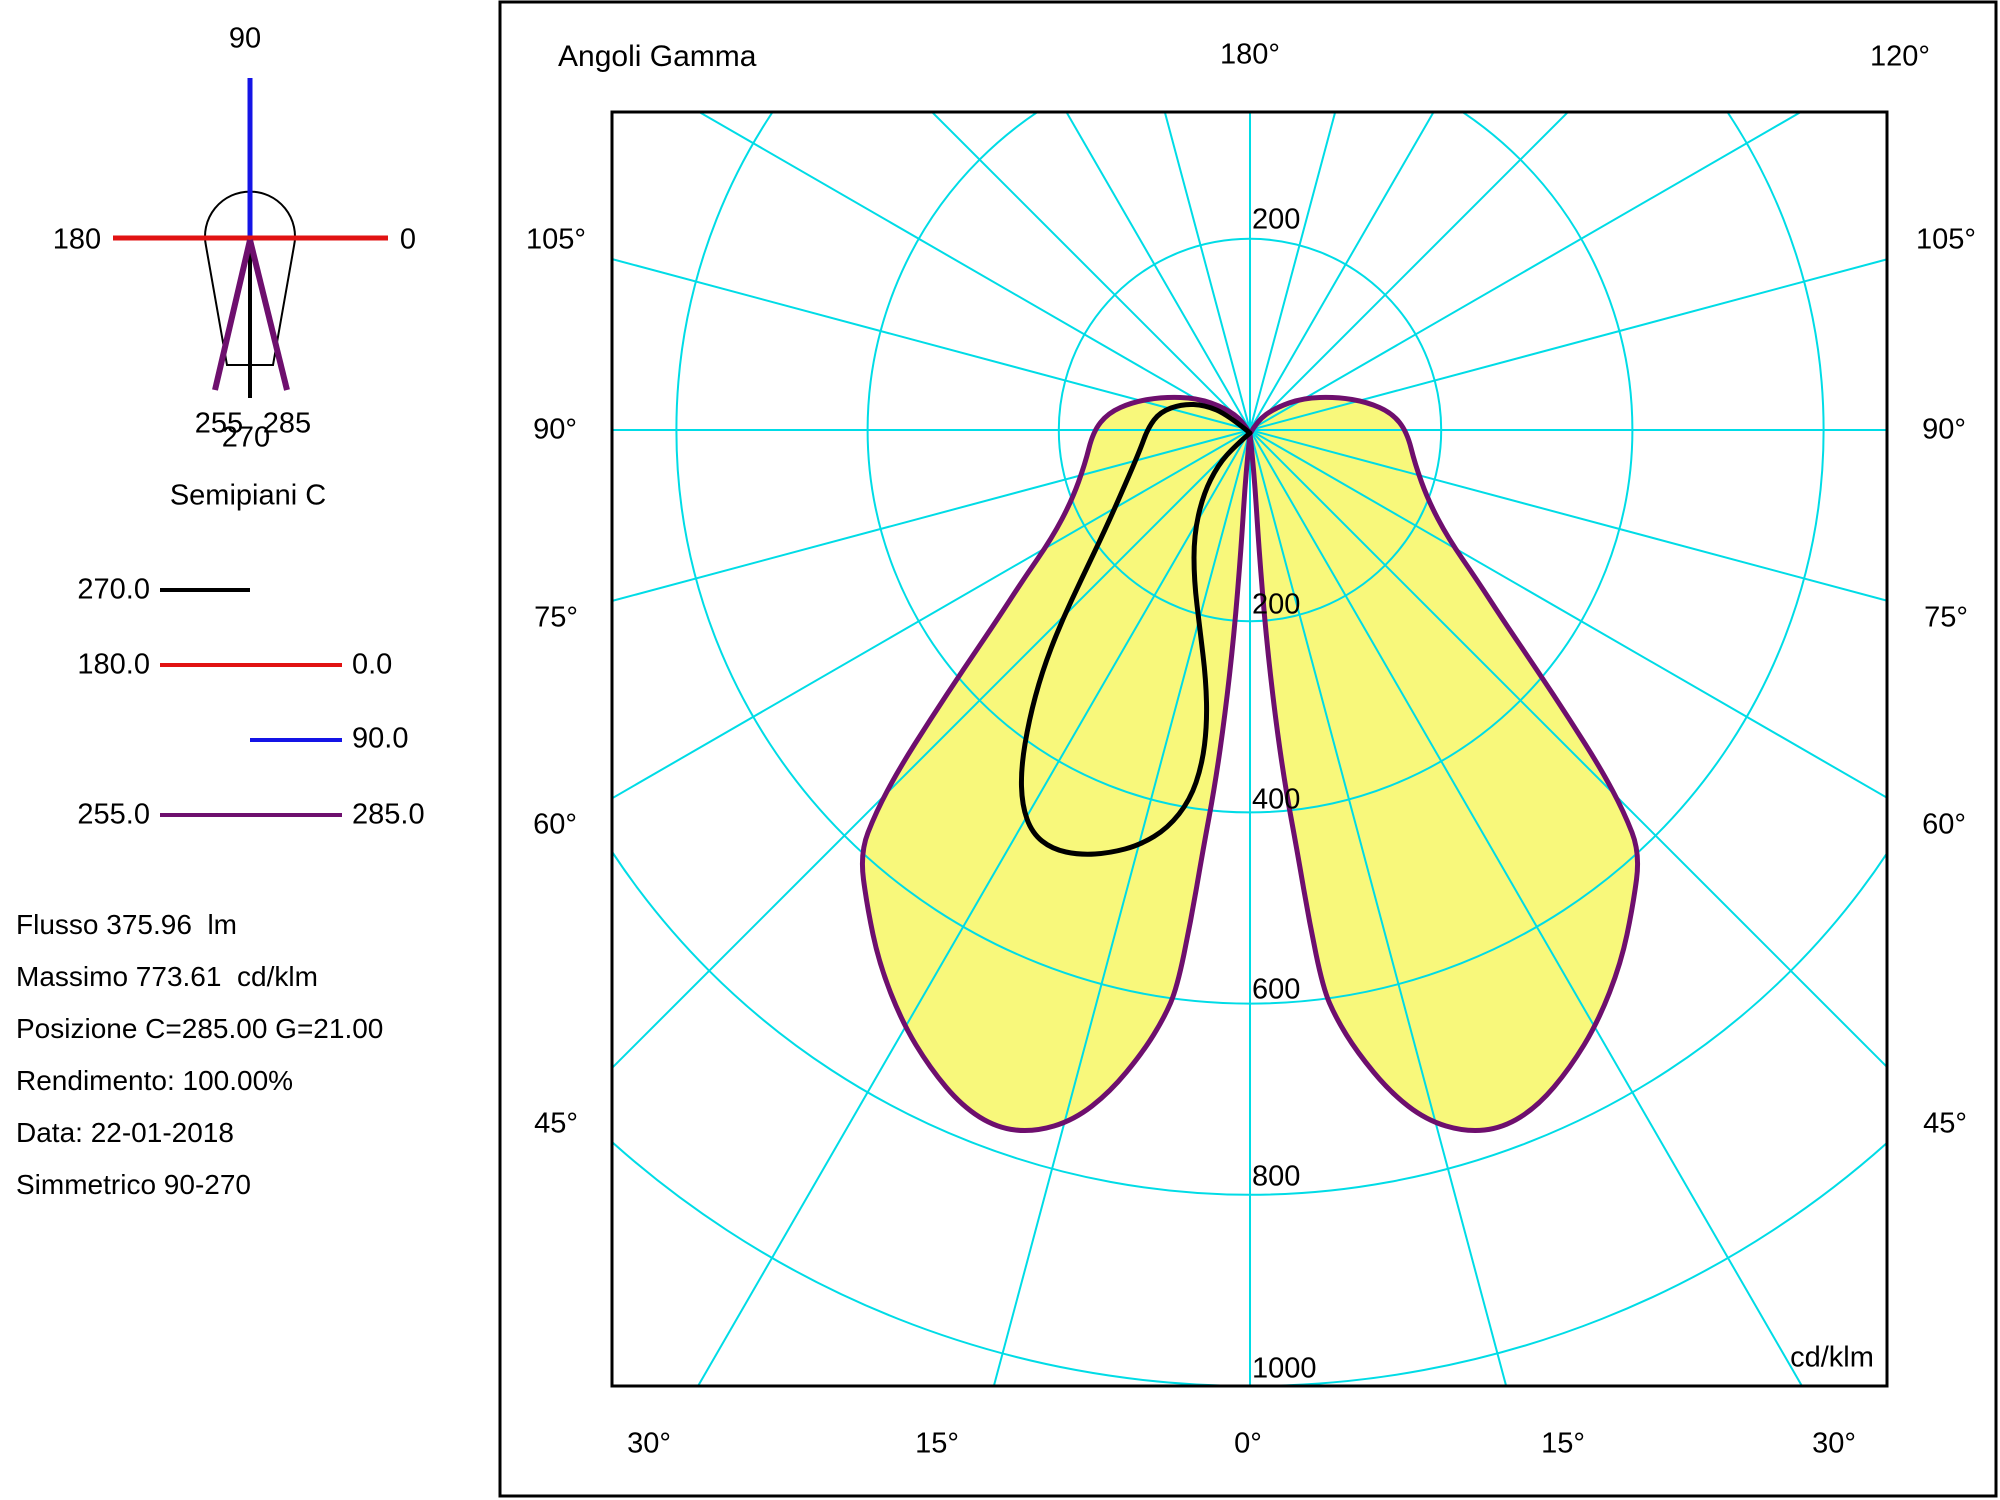  Describe the element at coordinates (556, 1123) in the screenshot. I see `gamma-label-left-45: 45°` at that location.